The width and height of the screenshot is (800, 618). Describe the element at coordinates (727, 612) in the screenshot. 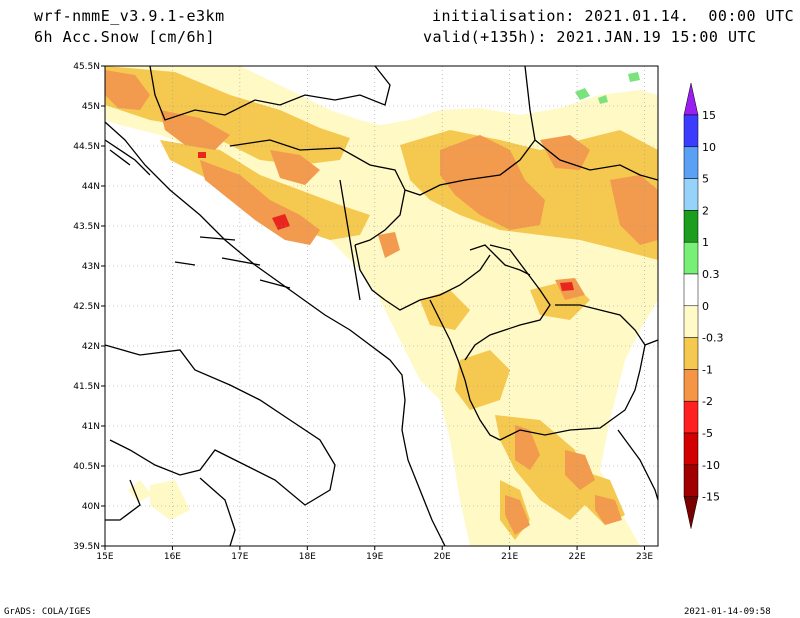

I see `footer-timestamp: 2021-01-14-09:58` at that location.